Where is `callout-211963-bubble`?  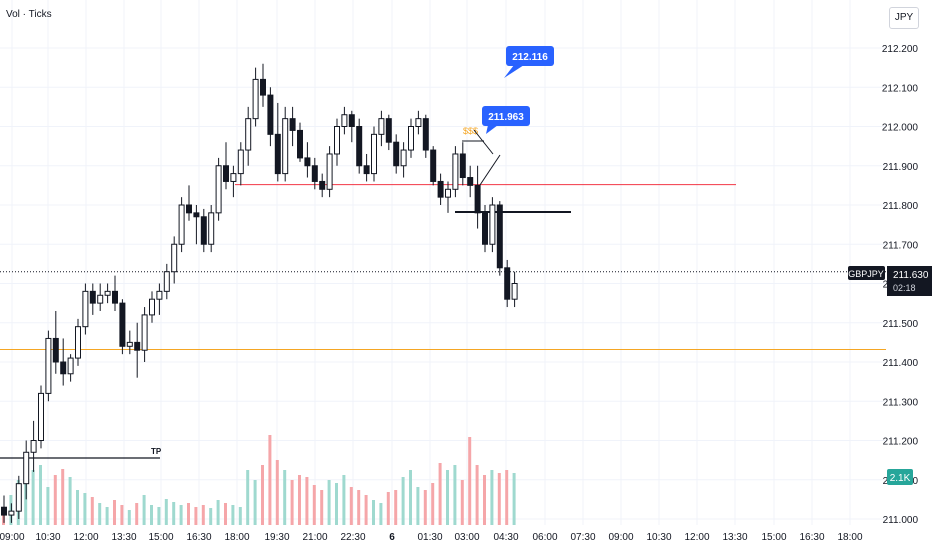
callout-211963-bubble is located at coordinates (506, 116).